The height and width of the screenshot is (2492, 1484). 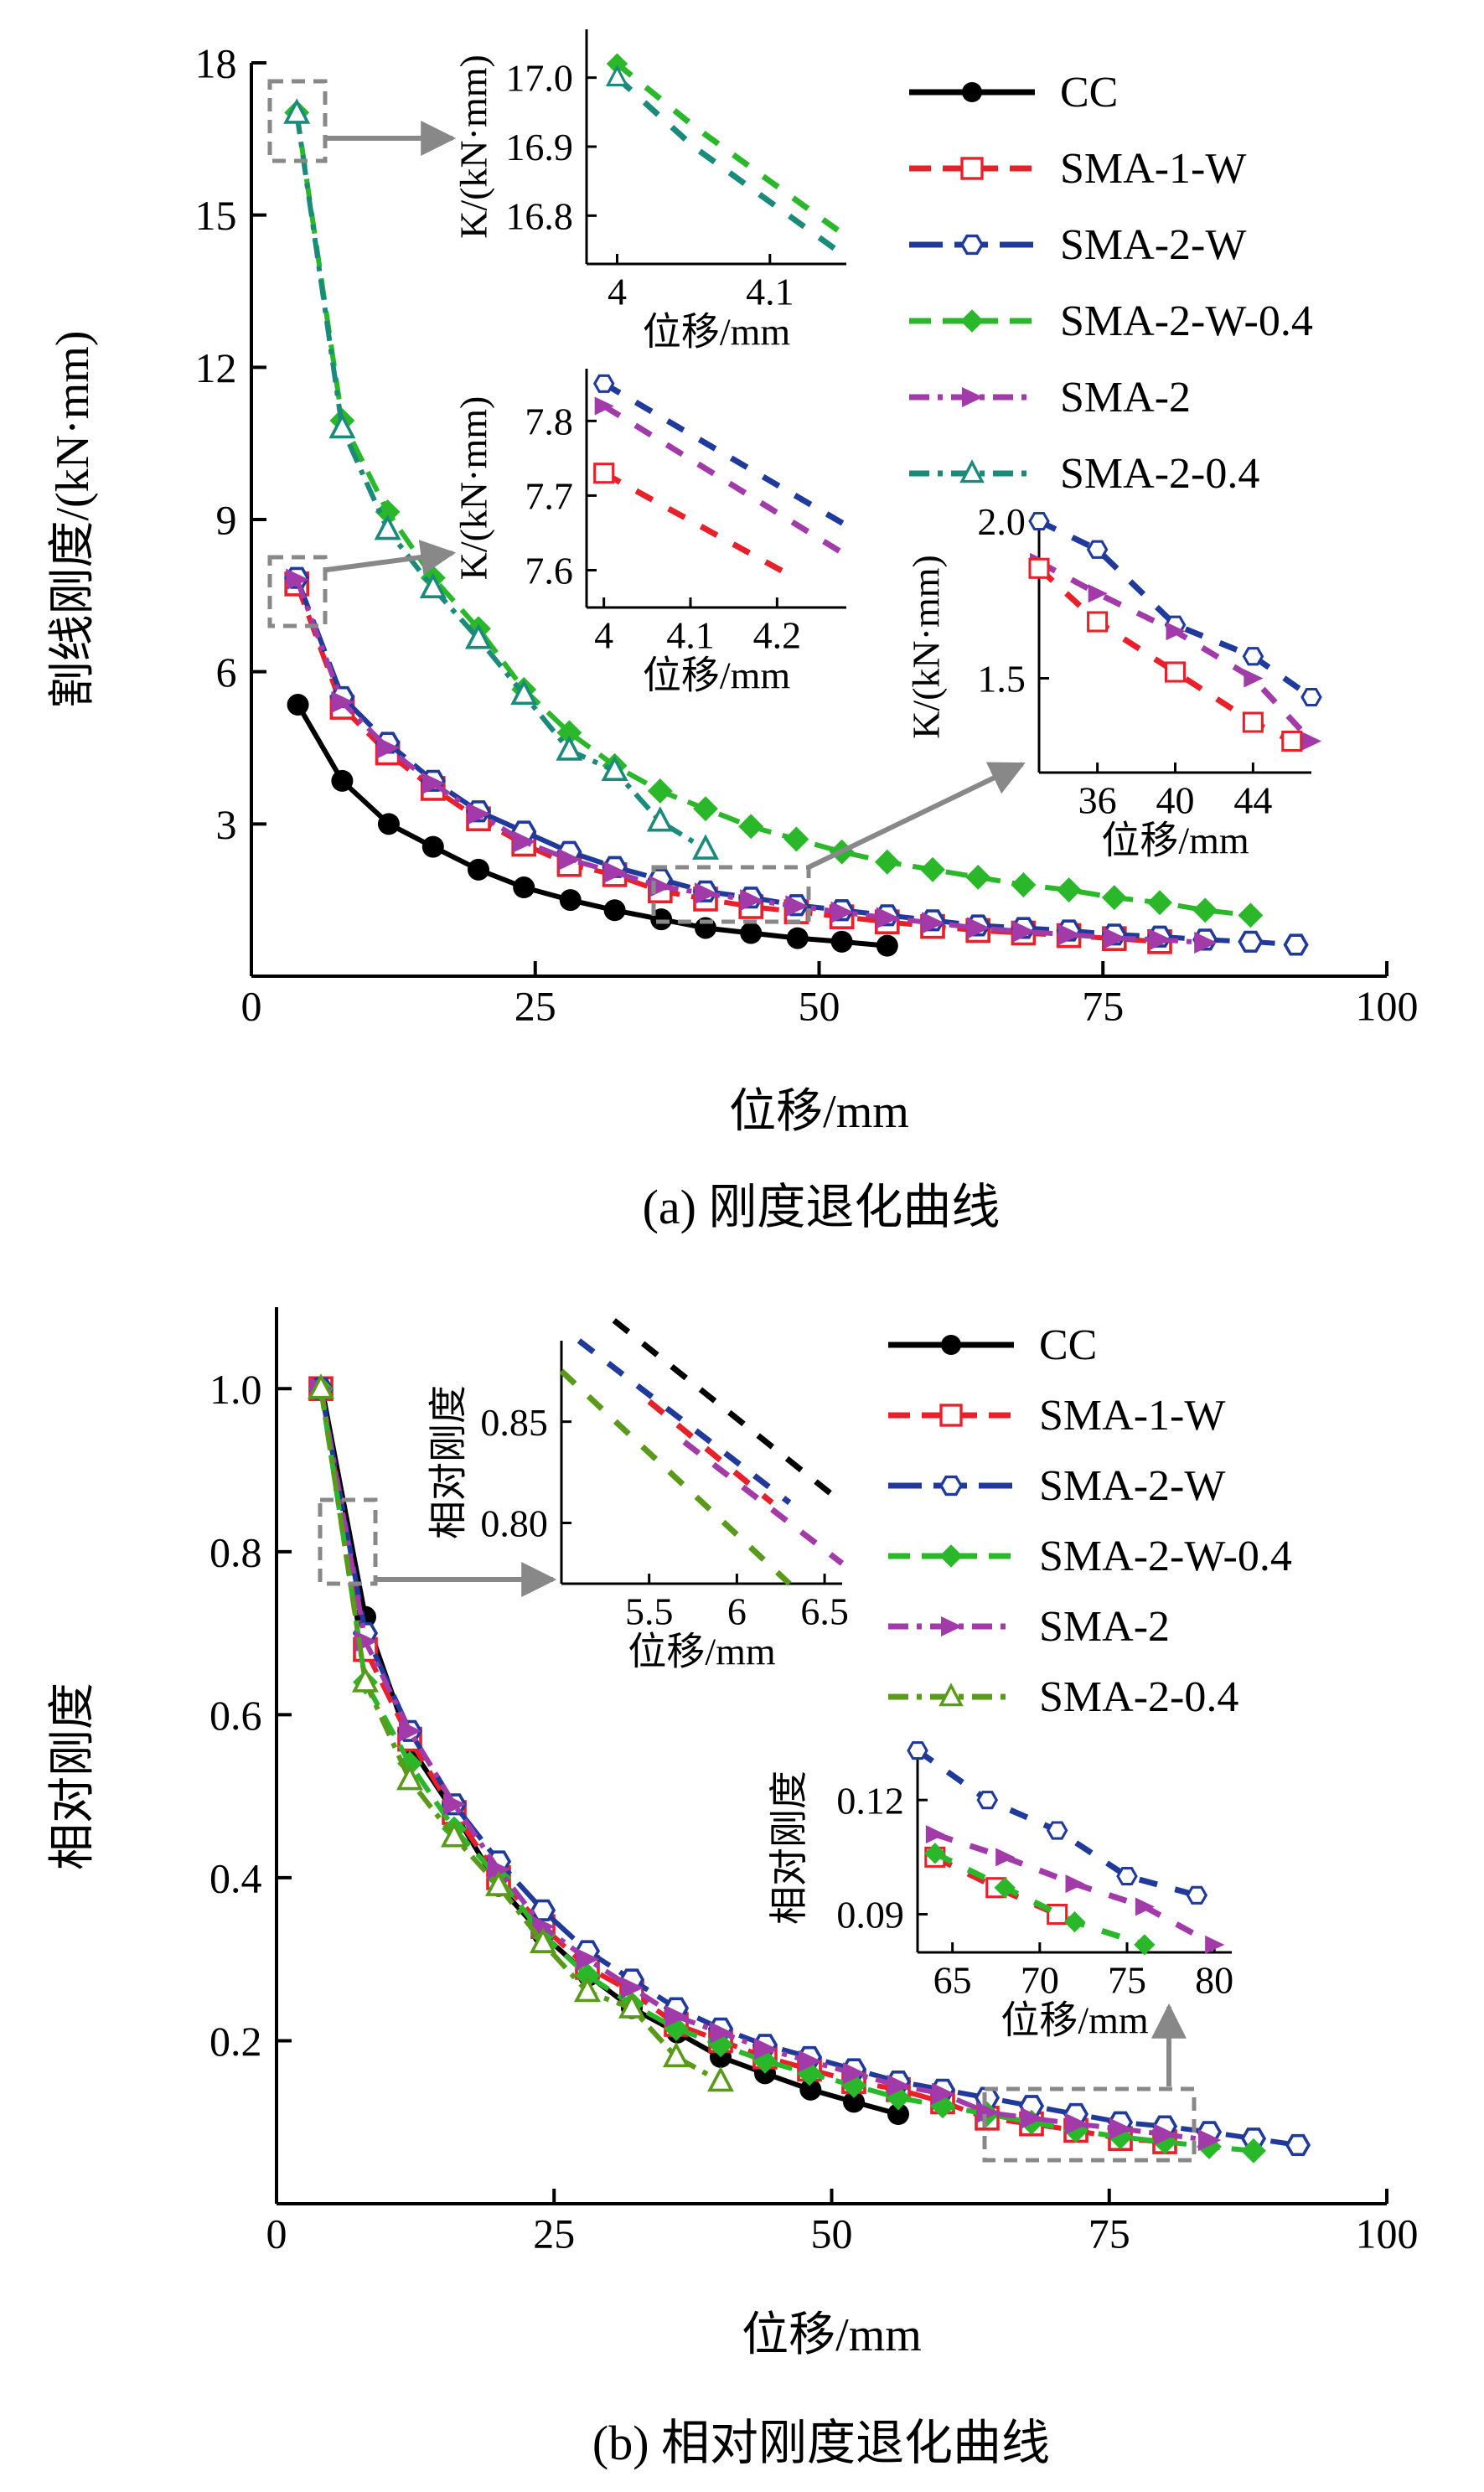 I want to click on inset-a3: 36 40 44 1.5 2.0 位移/mm K/(kN·mm), so click(x=1113, y=681).